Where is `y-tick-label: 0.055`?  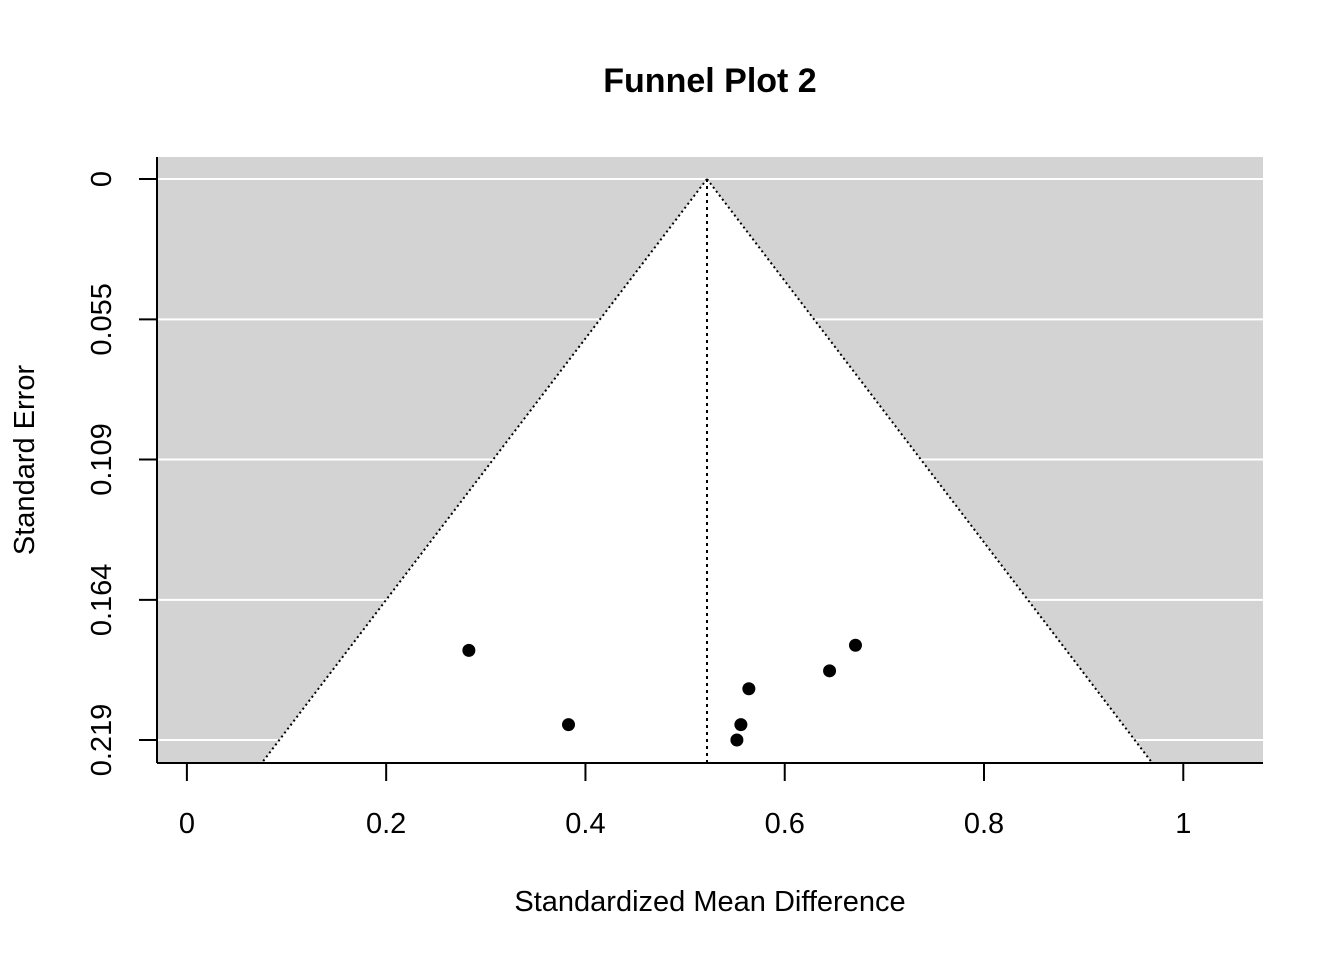
y-tick-label: 0.055 is located at coordinates (102, 319).